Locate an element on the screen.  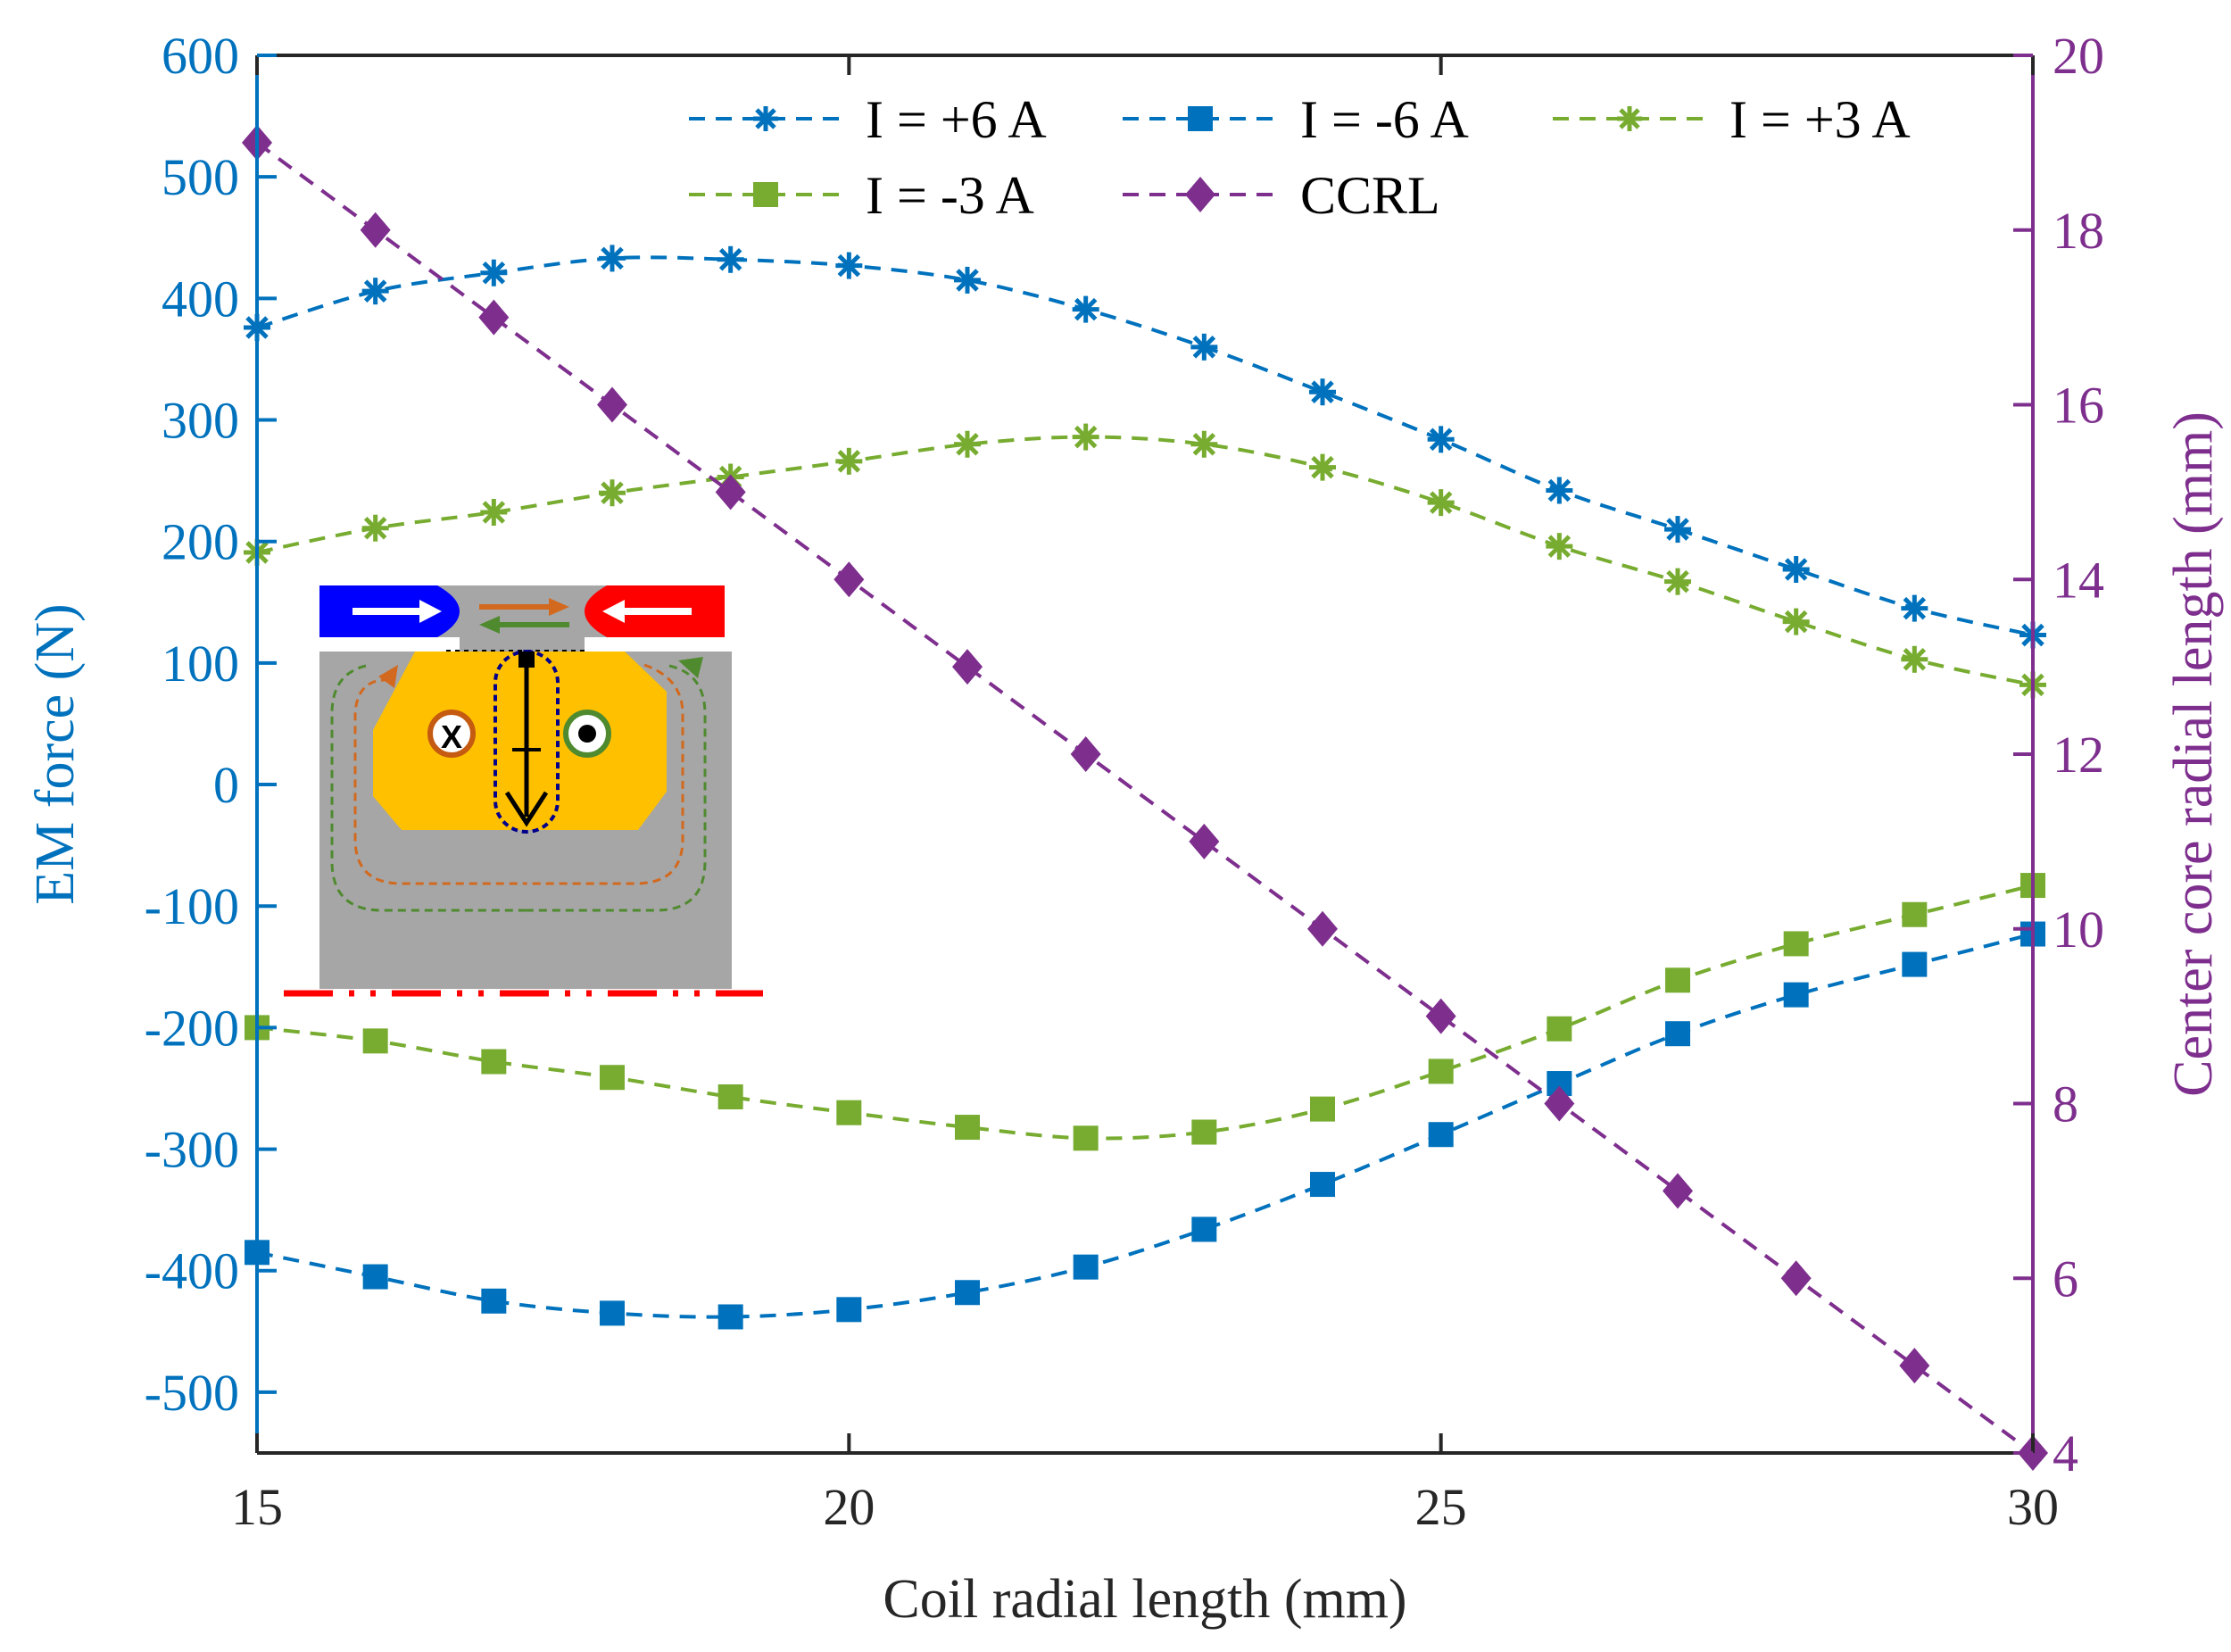
y-tick-label-left: -100 is located at coordinates (192, 906).